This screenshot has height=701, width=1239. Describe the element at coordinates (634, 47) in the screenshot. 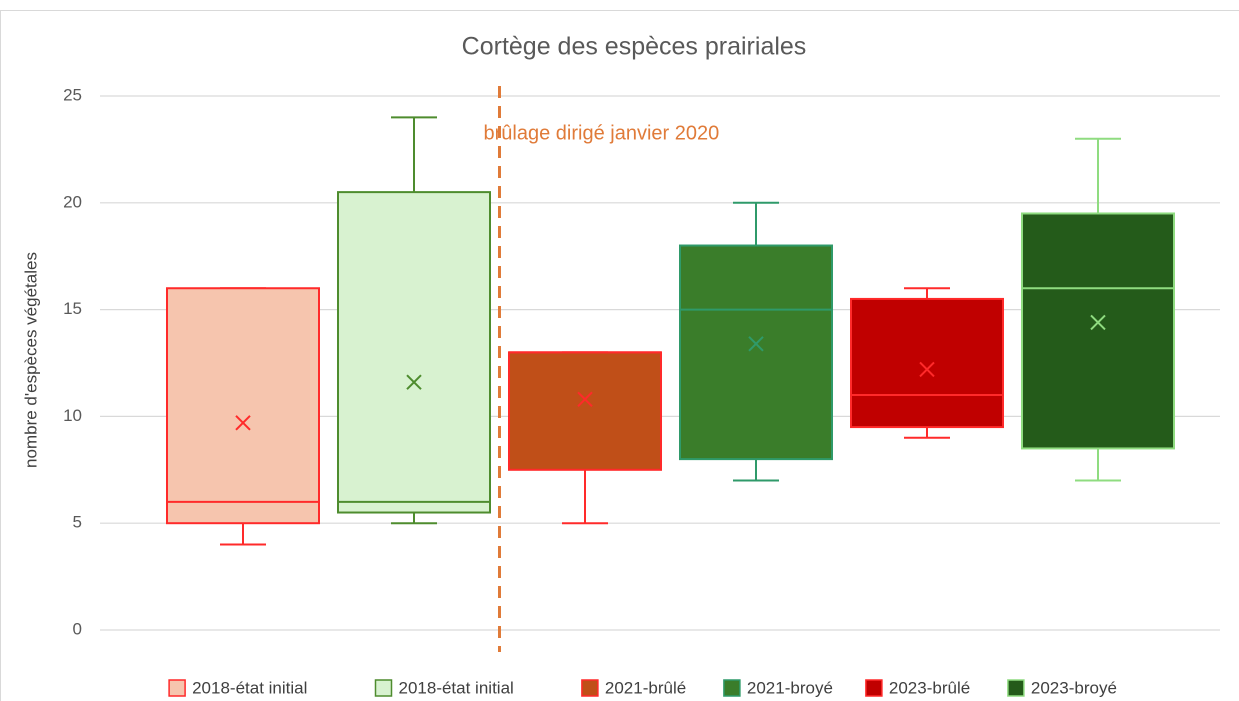

I see `chart-title: Cortège des espèces prairiales` at that location.